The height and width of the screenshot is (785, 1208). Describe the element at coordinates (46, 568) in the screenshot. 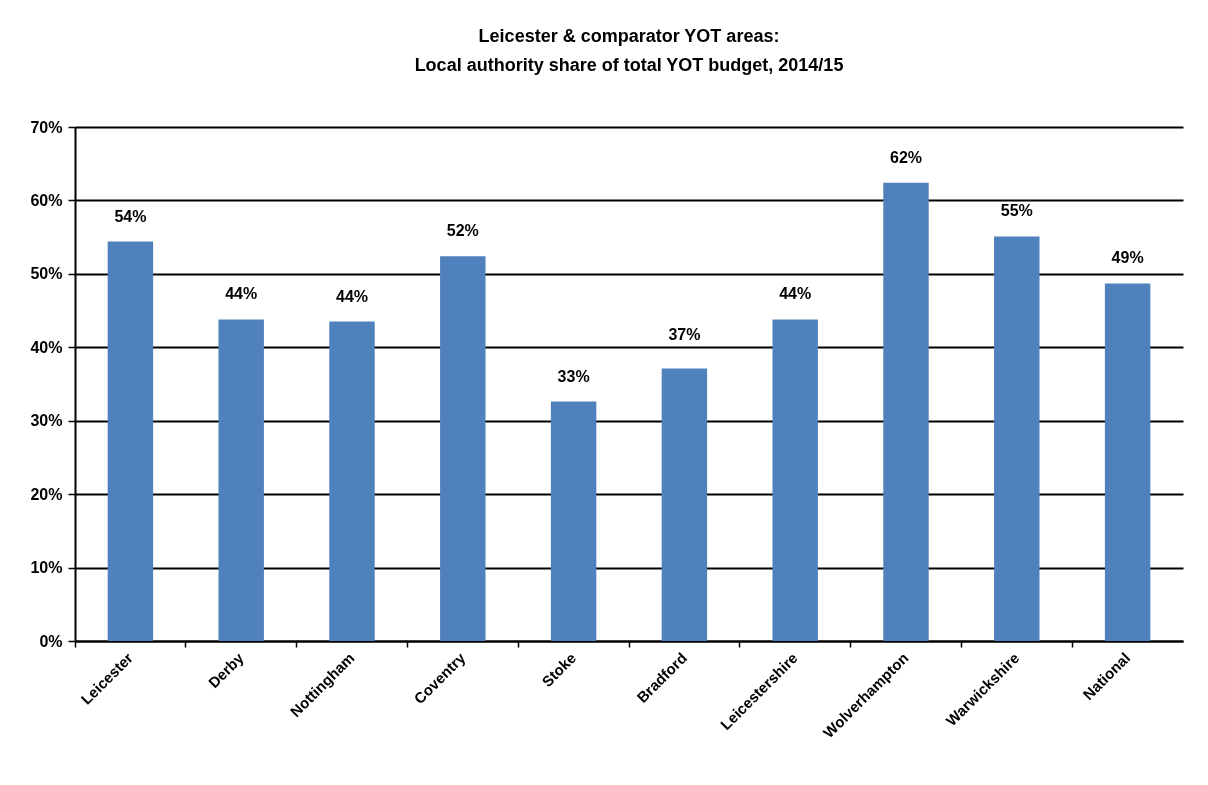

I see `y-tick-label: 10%` at that location.